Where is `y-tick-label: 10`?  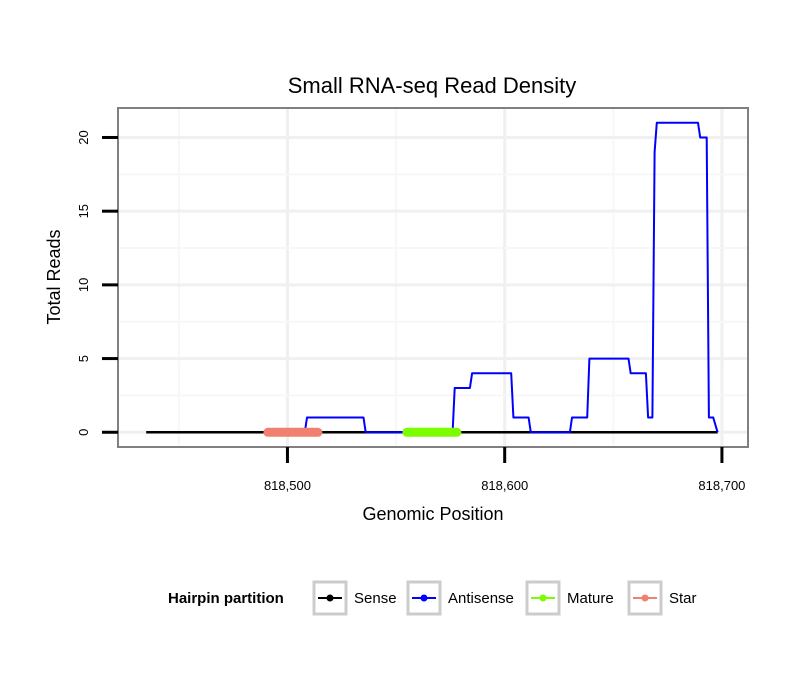
y-tick-label: 10 is located at coordinates (83, 285).